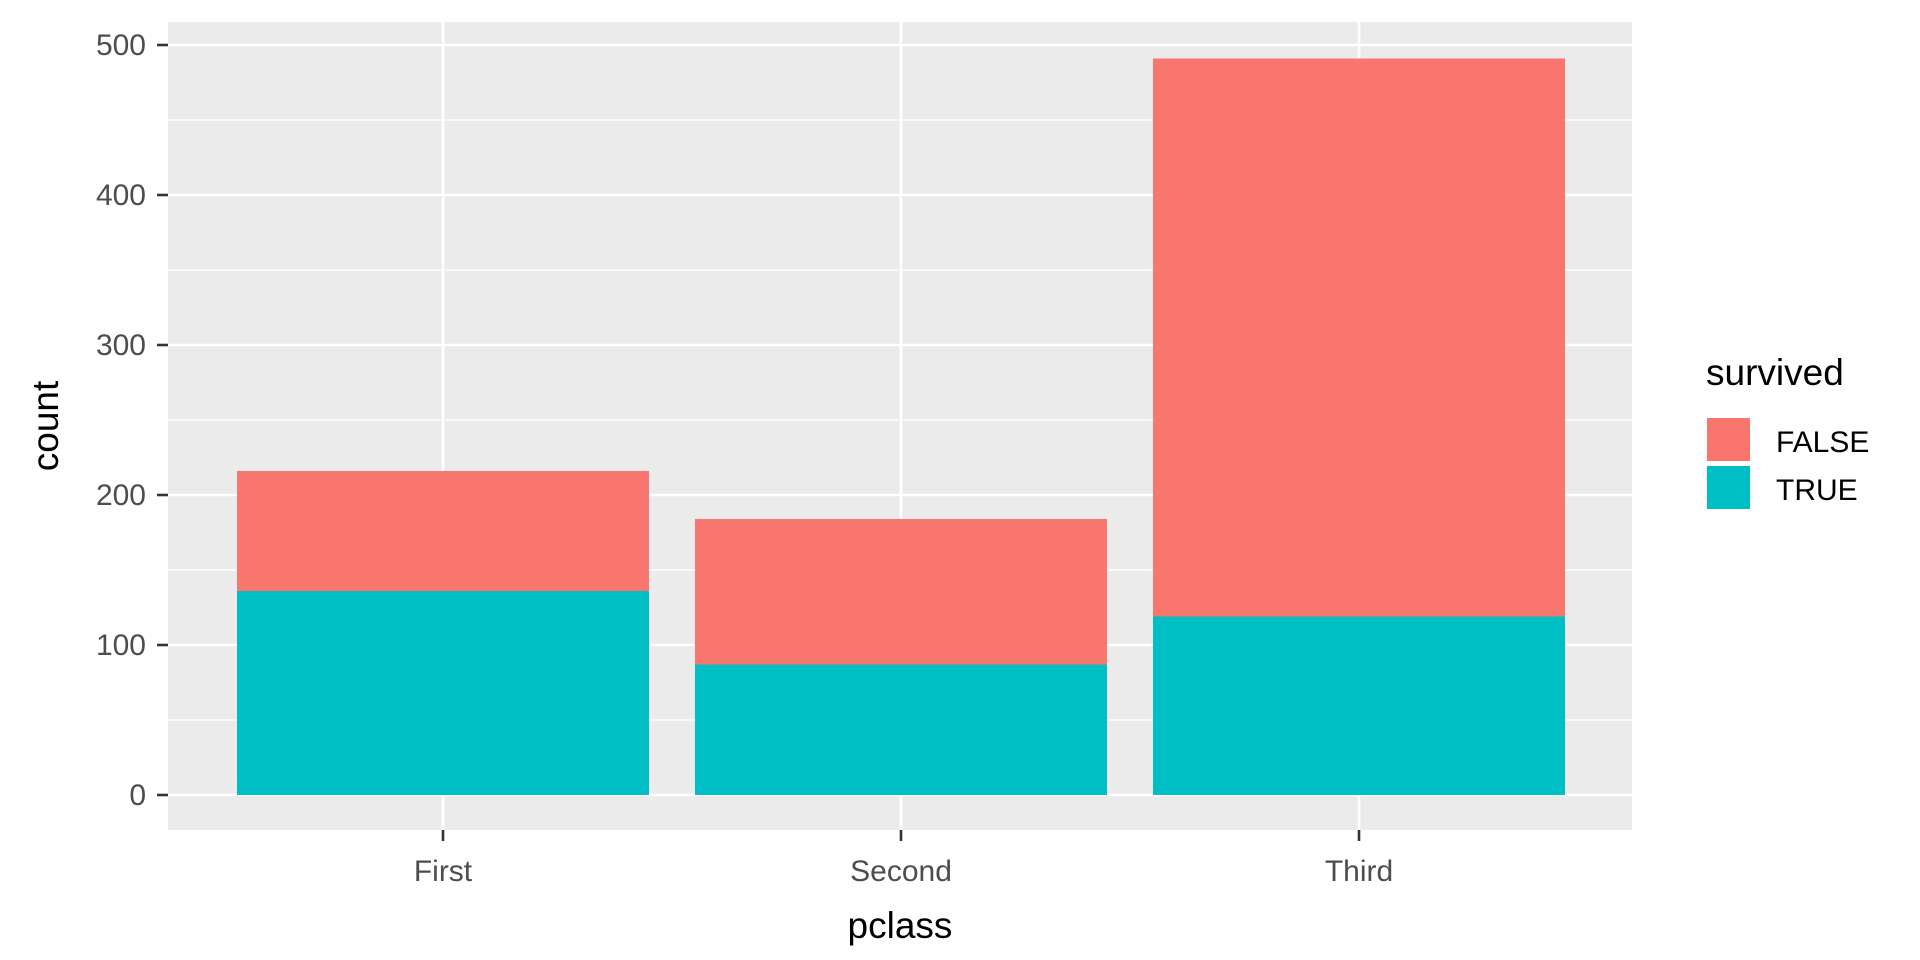  I want to click on y-tick-label: 0, so click(137, 795).